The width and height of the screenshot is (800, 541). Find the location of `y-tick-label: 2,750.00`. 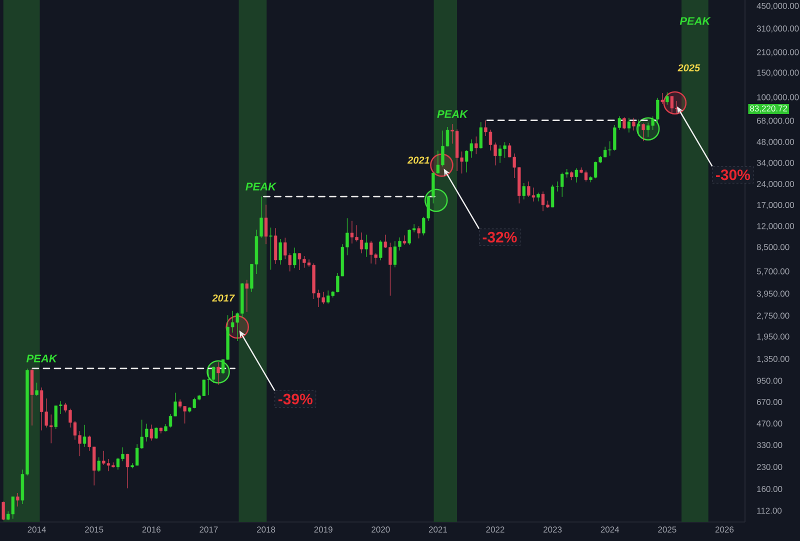

y-tick-label: 2,750.00 is located at coordinates (773, 316).